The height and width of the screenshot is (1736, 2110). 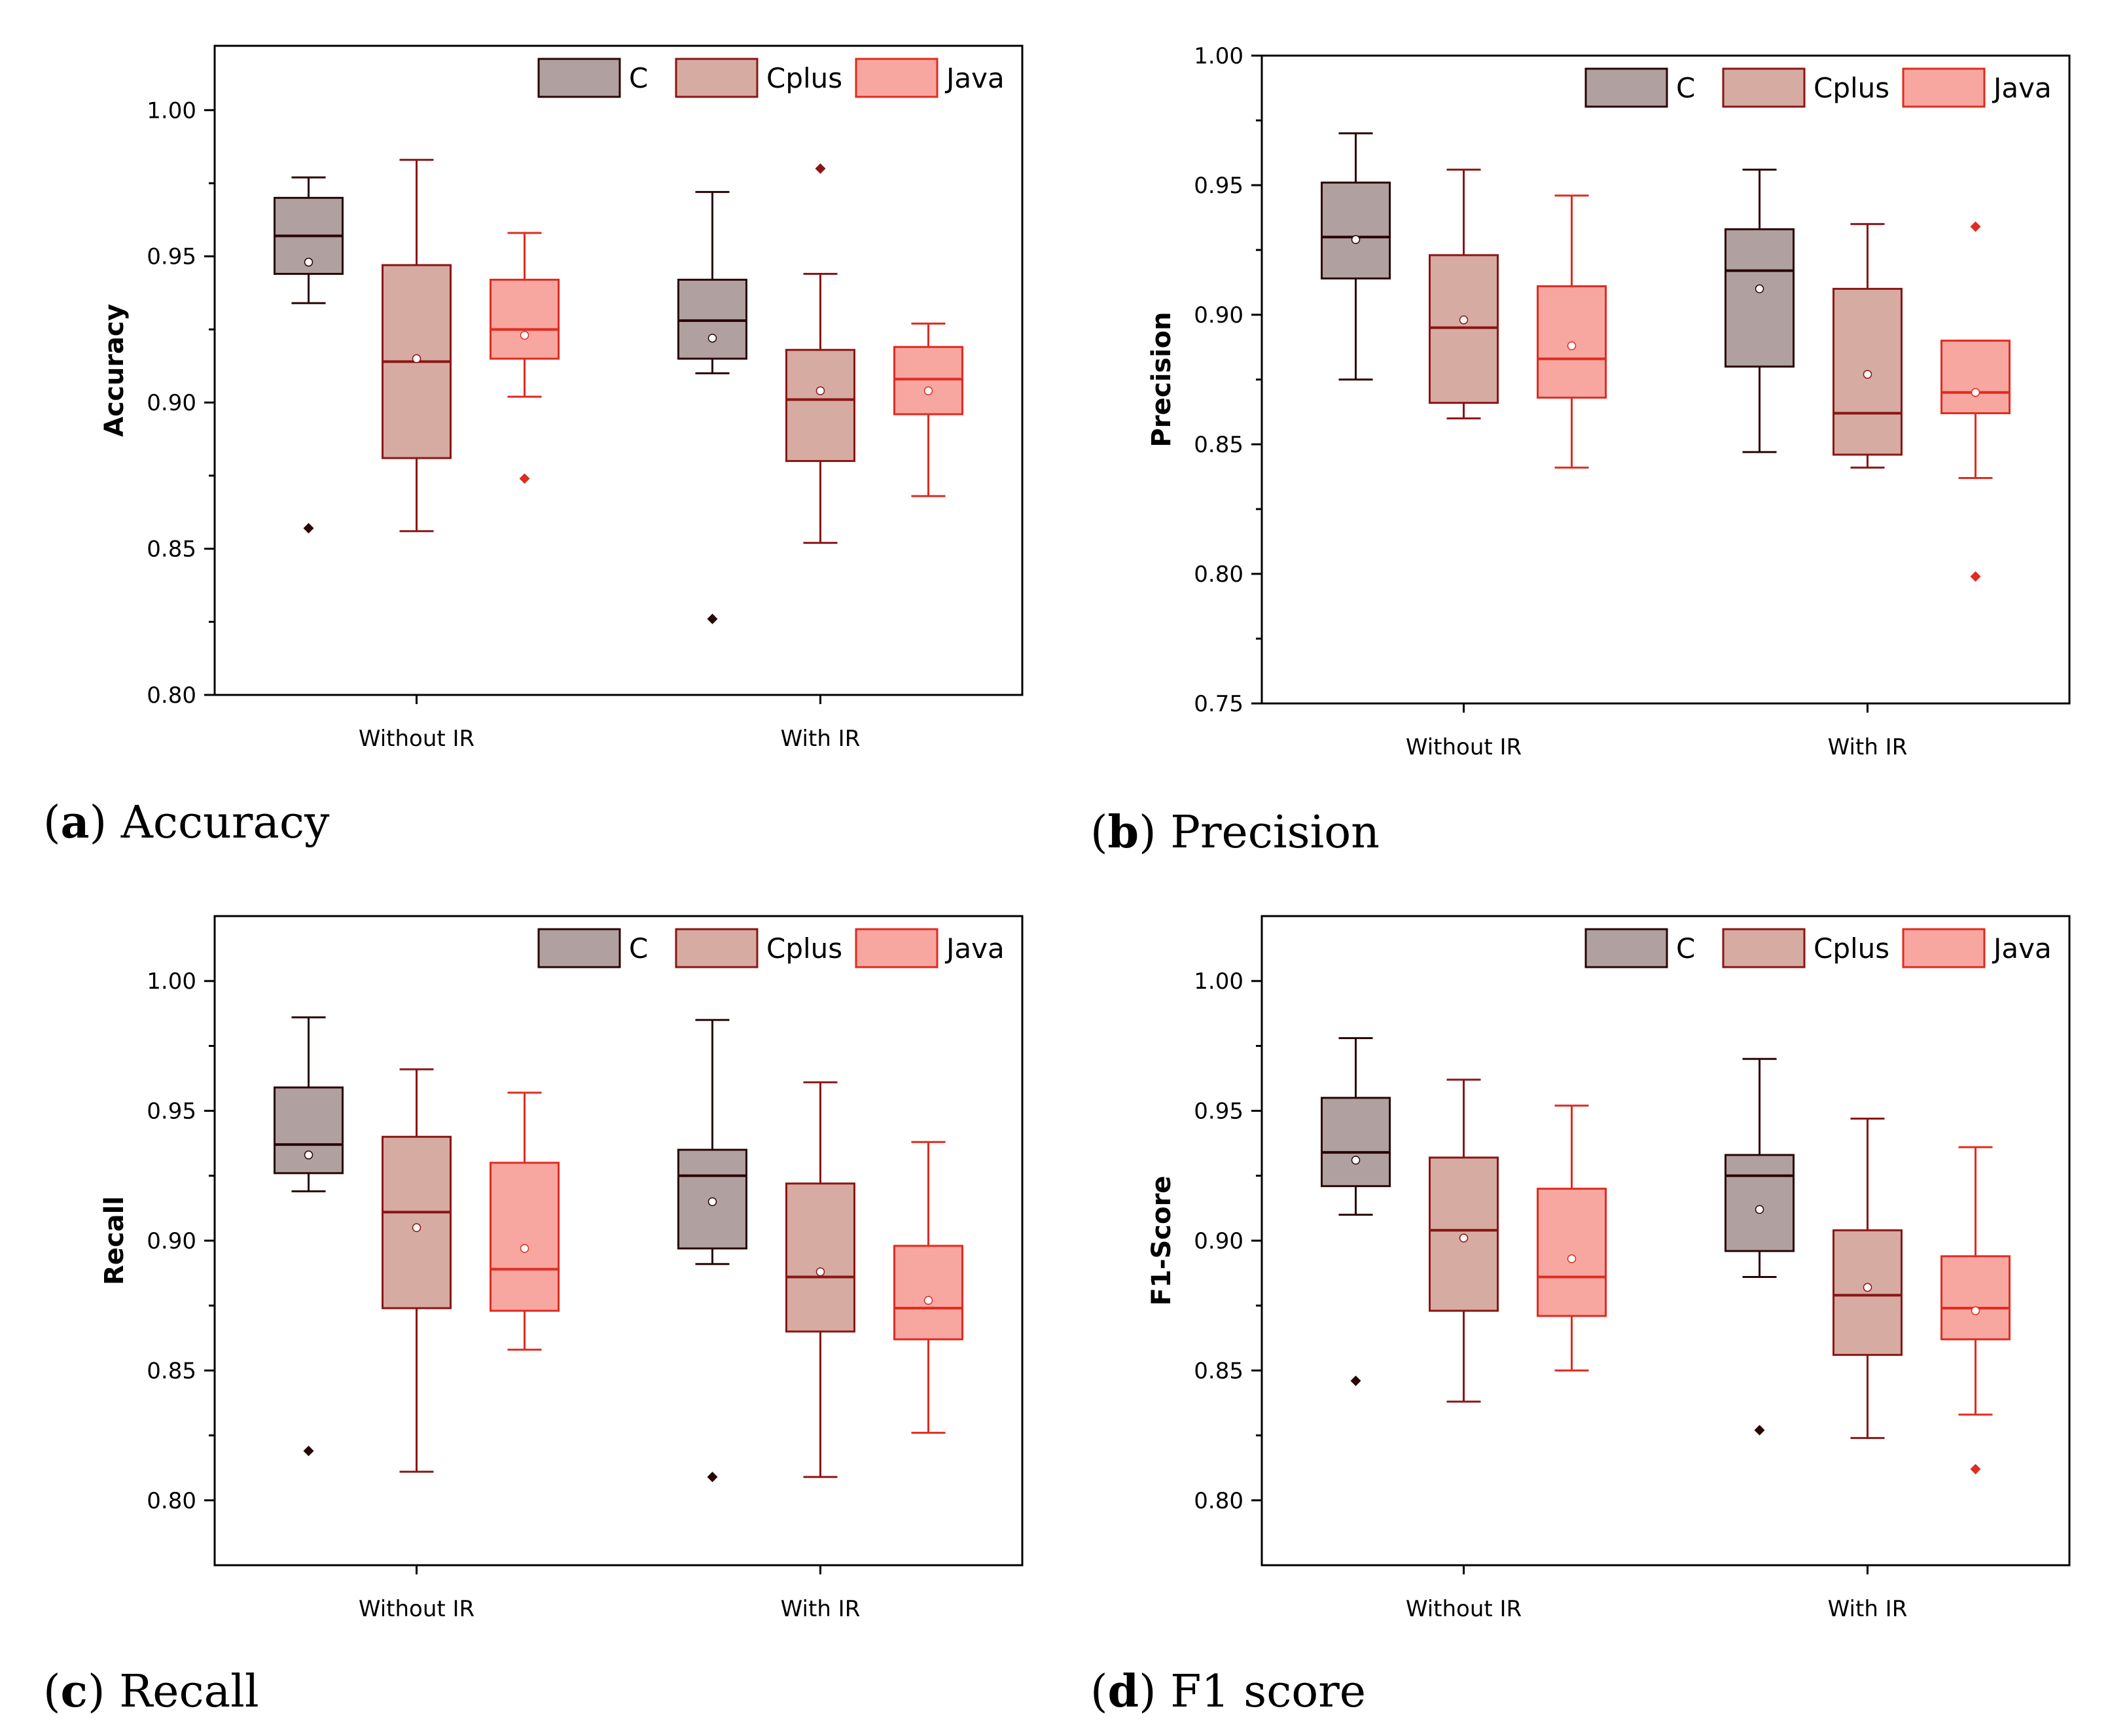 What do you see at coordinates (1275, 833) in the screenshot?
I see `caption-text: Precision` at bounding box center [1275, 833].